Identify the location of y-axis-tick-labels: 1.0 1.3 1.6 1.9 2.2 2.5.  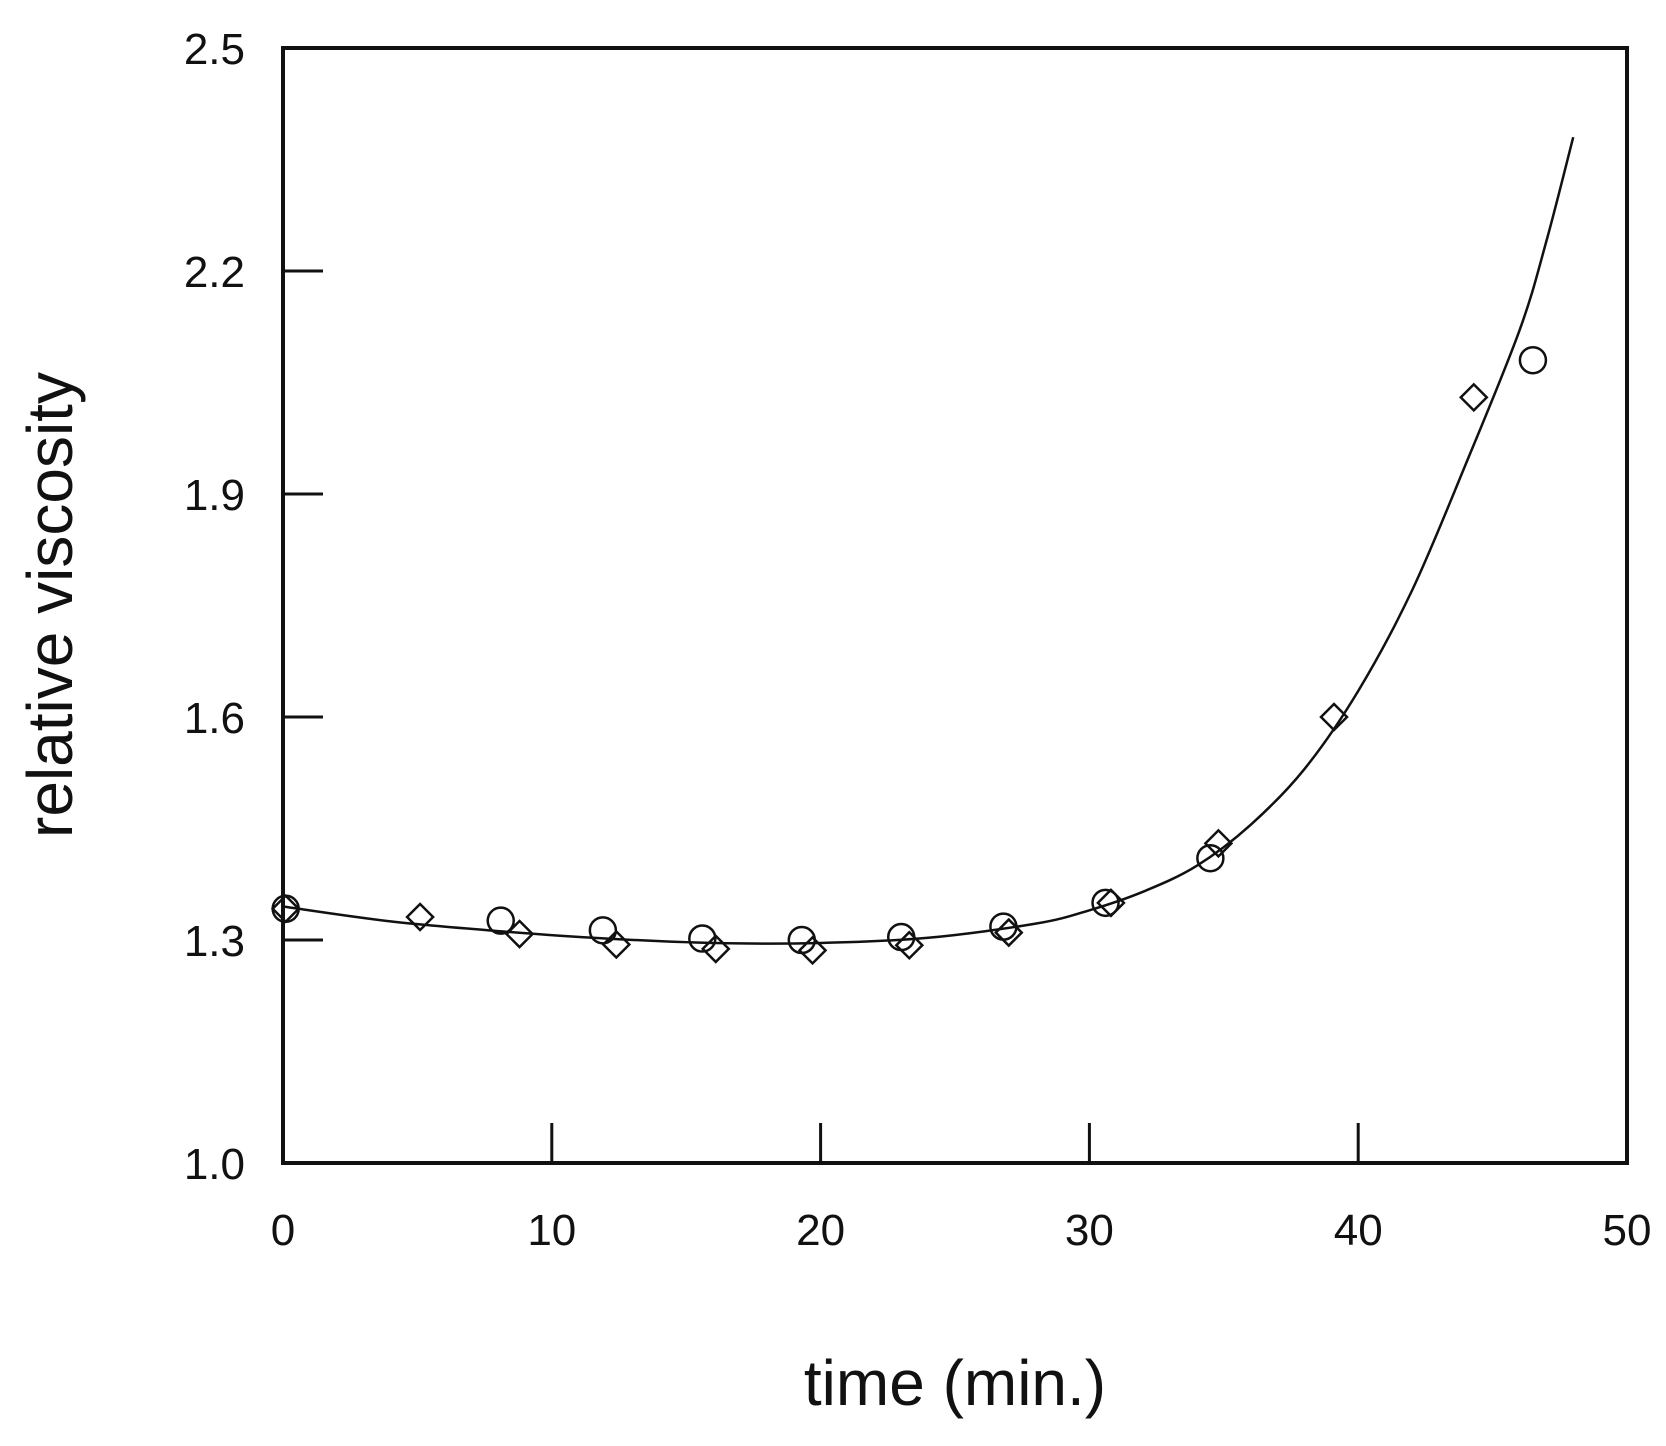
(214, 607).